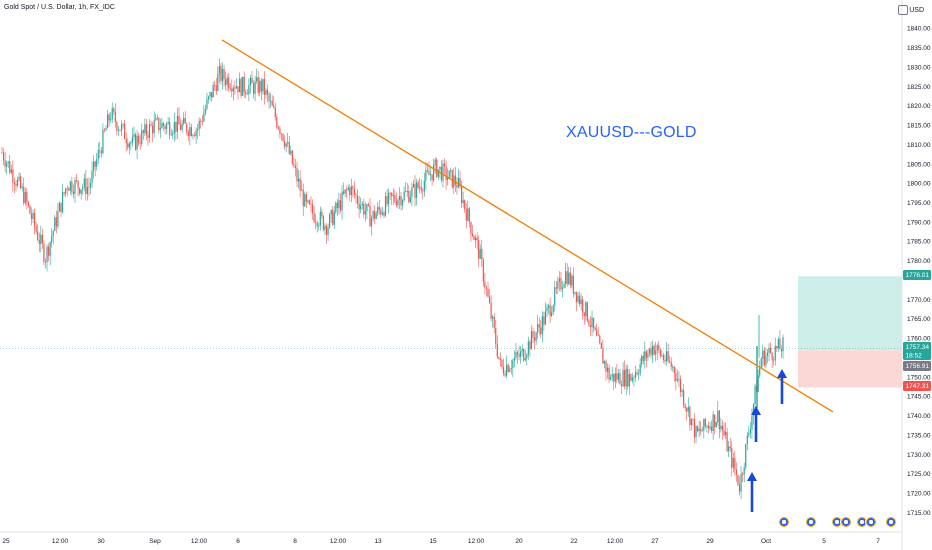  I want to click on last-price-badge-bg, so click(917, 351).